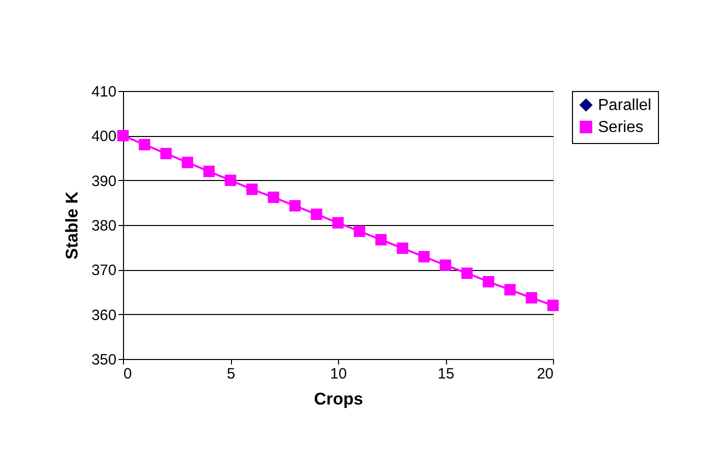 The image size is (710, 465). I want to click on legend-label: Parallel, so click(625, 105).